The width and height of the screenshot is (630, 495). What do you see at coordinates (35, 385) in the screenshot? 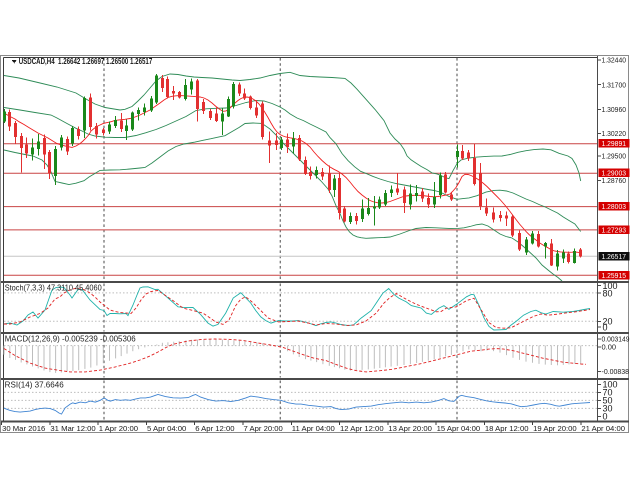
I see `svg-text: RSI(14) 37.6646` at bounding box center [35, 385].